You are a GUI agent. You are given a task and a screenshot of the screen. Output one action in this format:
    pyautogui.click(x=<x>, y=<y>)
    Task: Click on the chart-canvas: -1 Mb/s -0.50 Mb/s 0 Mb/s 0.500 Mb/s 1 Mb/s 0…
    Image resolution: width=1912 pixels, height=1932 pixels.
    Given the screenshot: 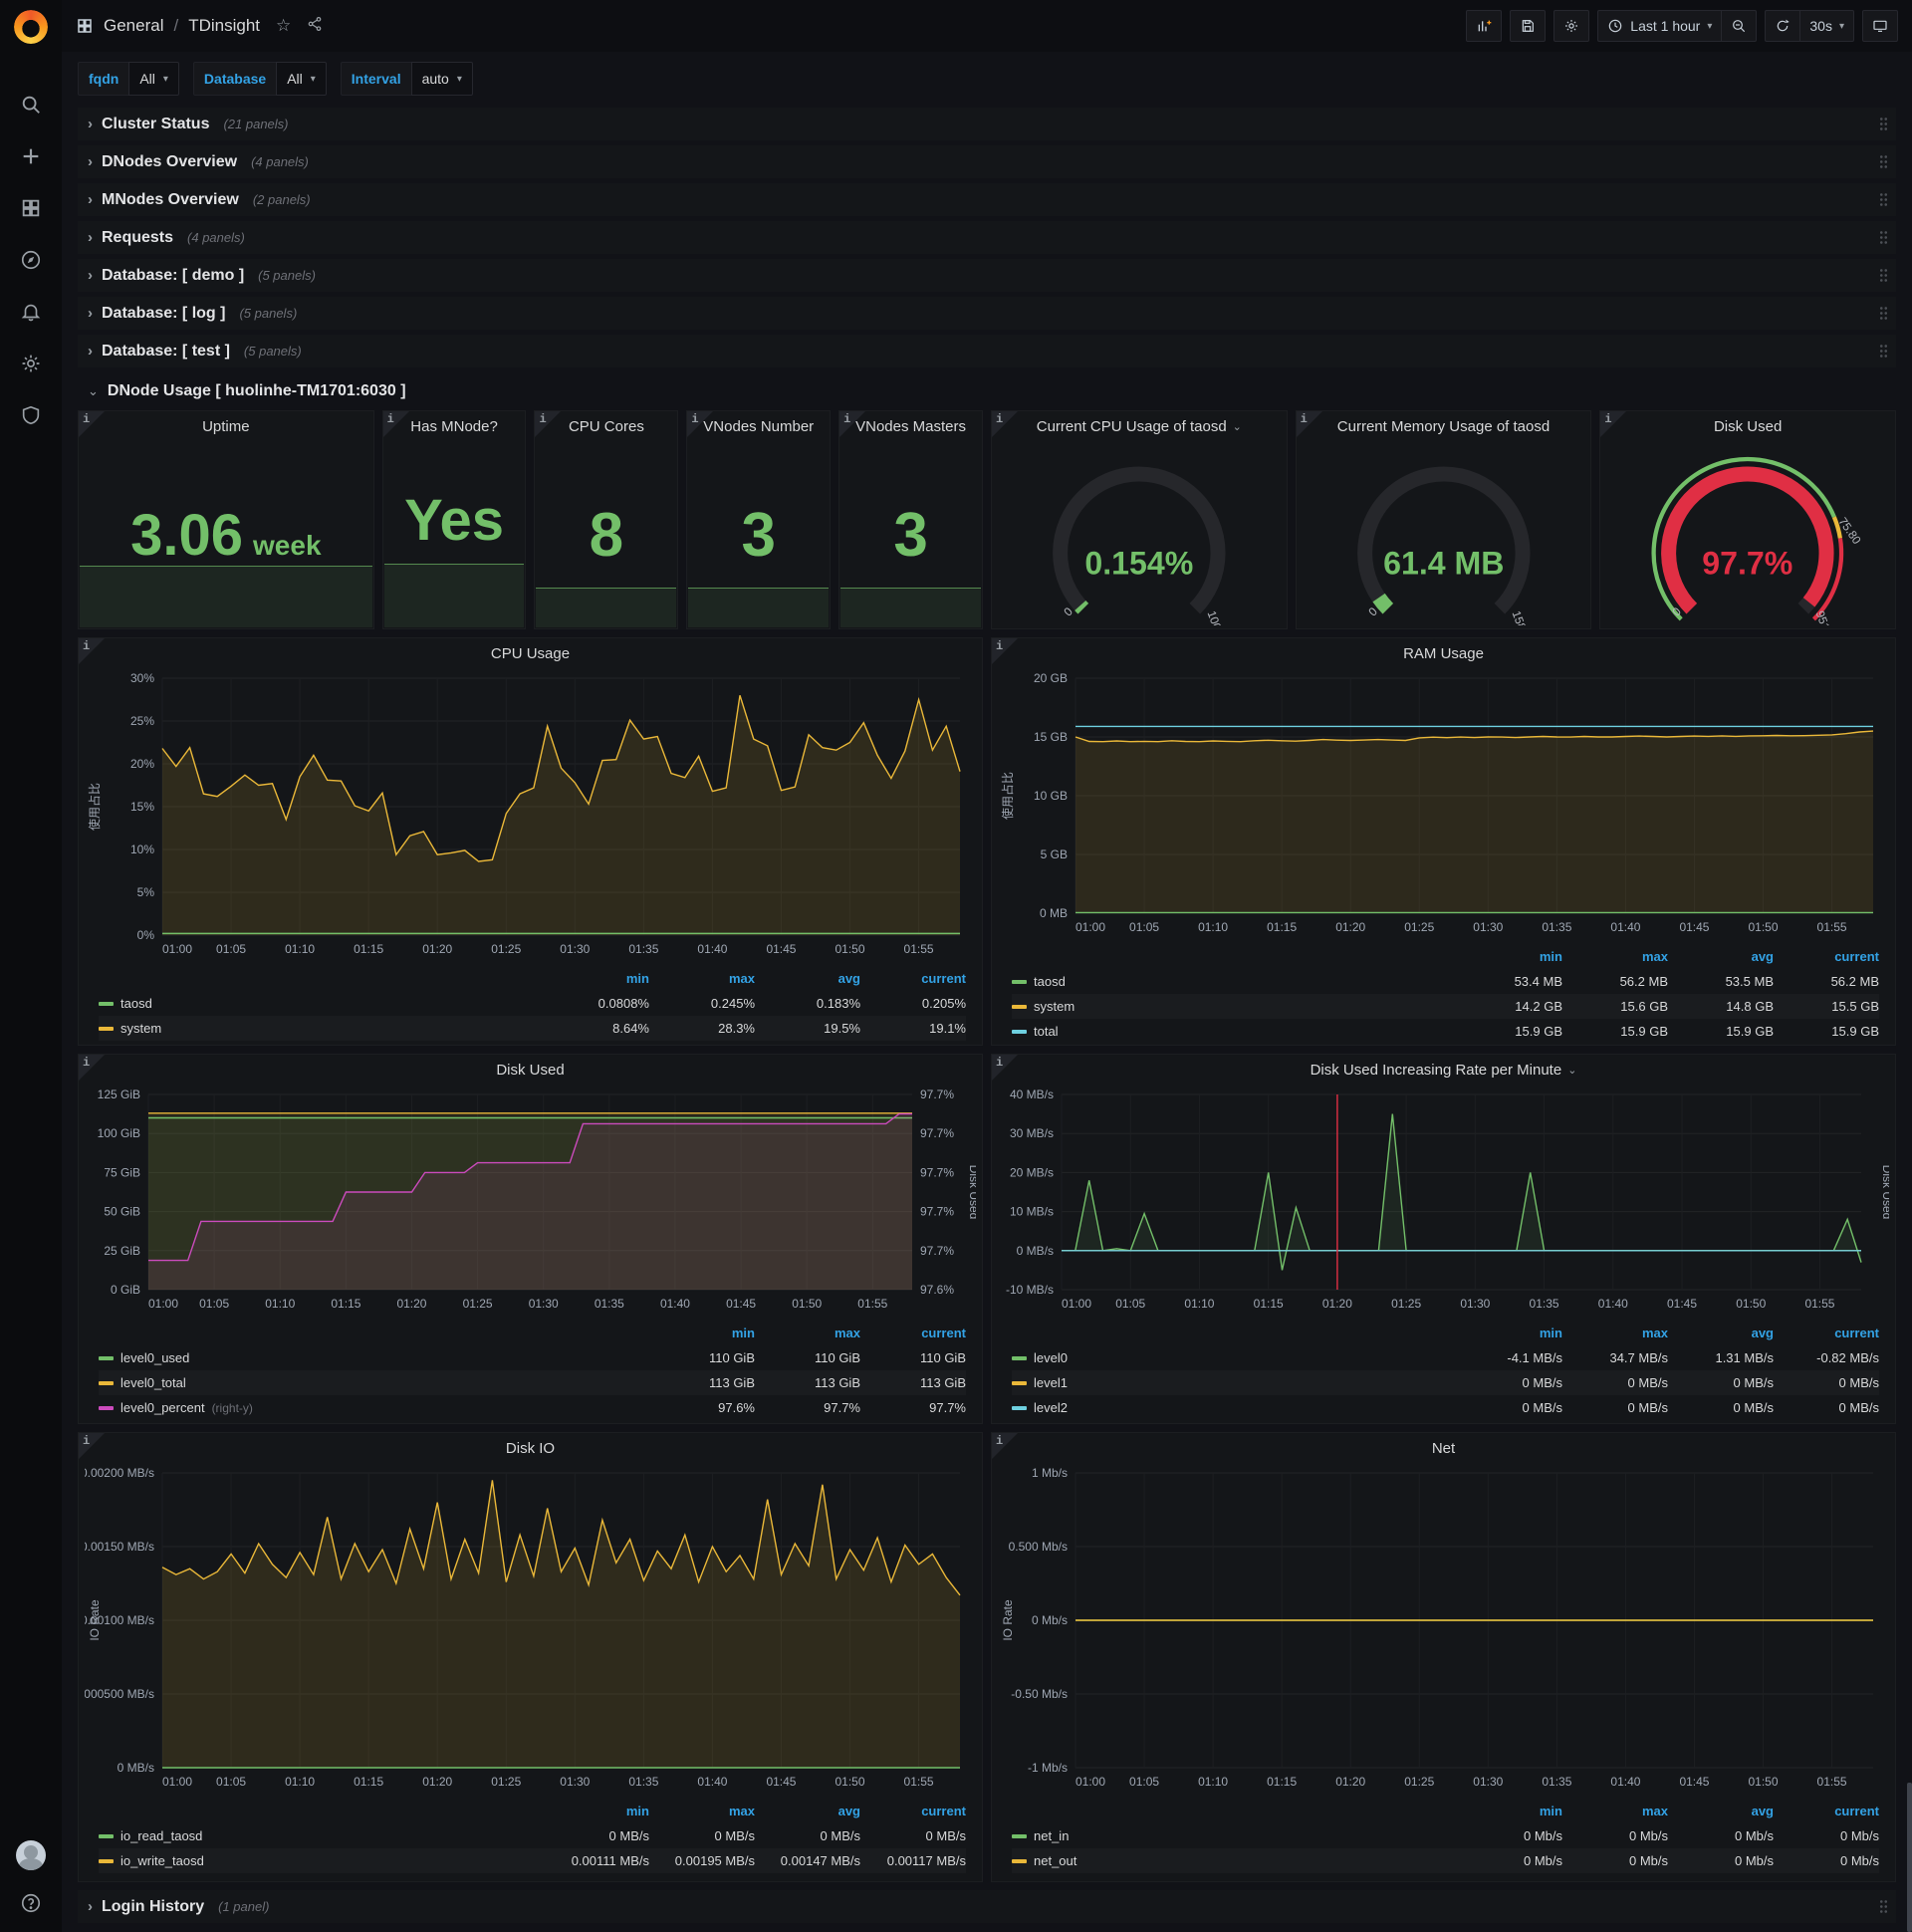 What is the action you would take?
    pyautogui.click(x=1443, y=1628)
    